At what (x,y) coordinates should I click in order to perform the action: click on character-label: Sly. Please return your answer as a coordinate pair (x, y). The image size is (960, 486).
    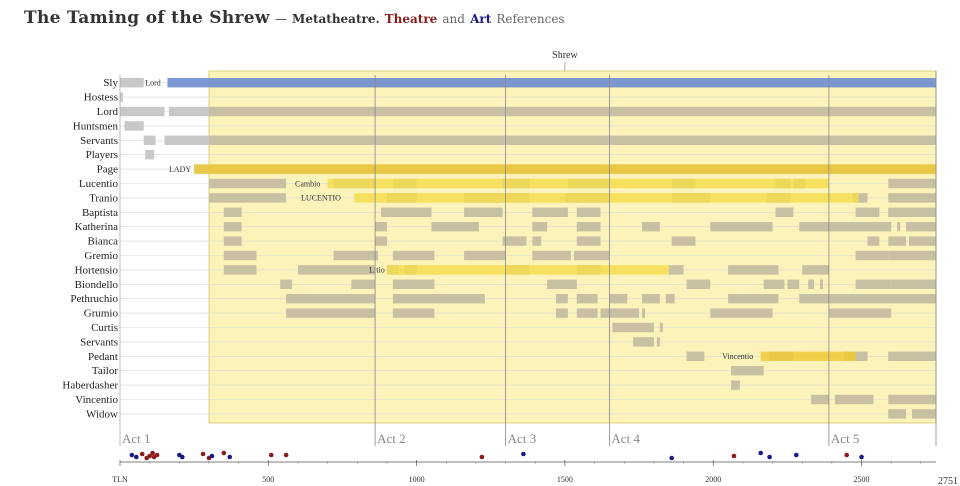
    Looking at the image, I should click on (110, 83).